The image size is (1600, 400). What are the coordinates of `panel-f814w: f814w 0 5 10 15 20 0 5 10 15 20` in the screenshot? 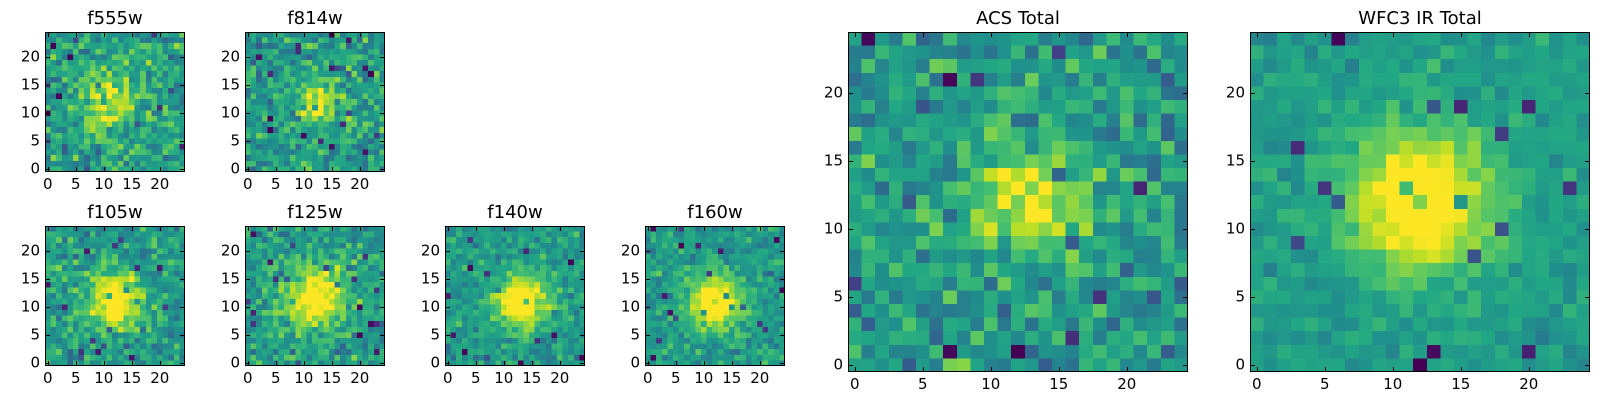 It's located at (305, 96).